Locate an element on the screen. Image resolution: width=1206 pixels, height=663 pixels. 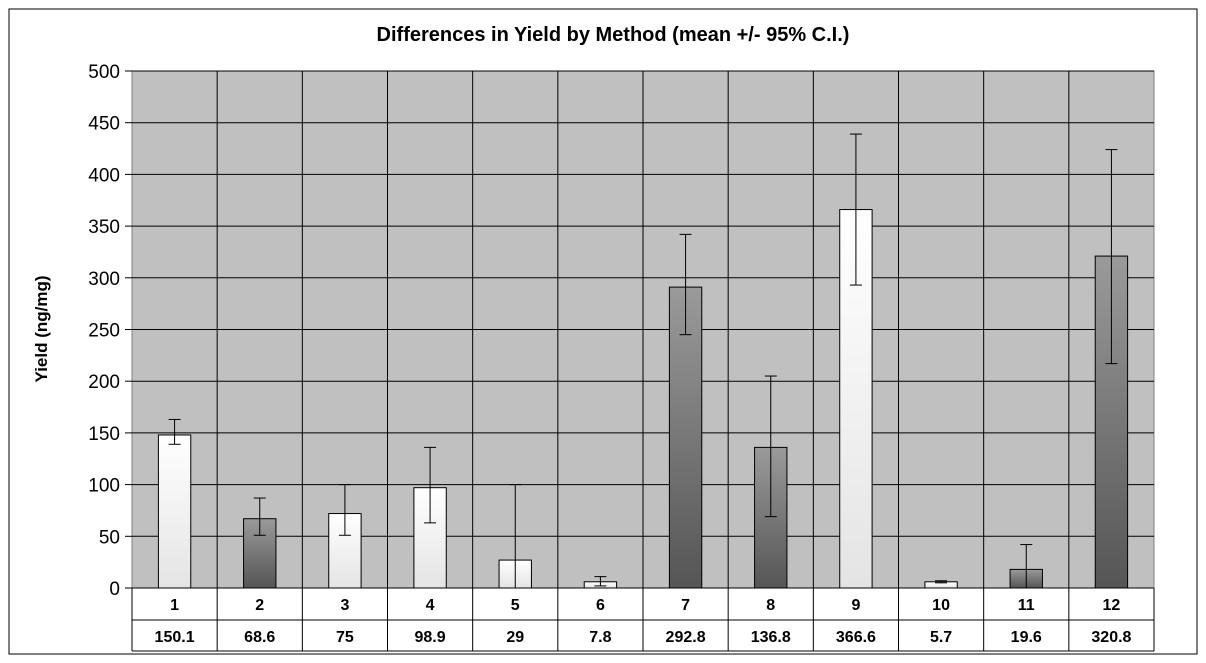
x-tick-label: 11 is located at coordinates (1026, 605).